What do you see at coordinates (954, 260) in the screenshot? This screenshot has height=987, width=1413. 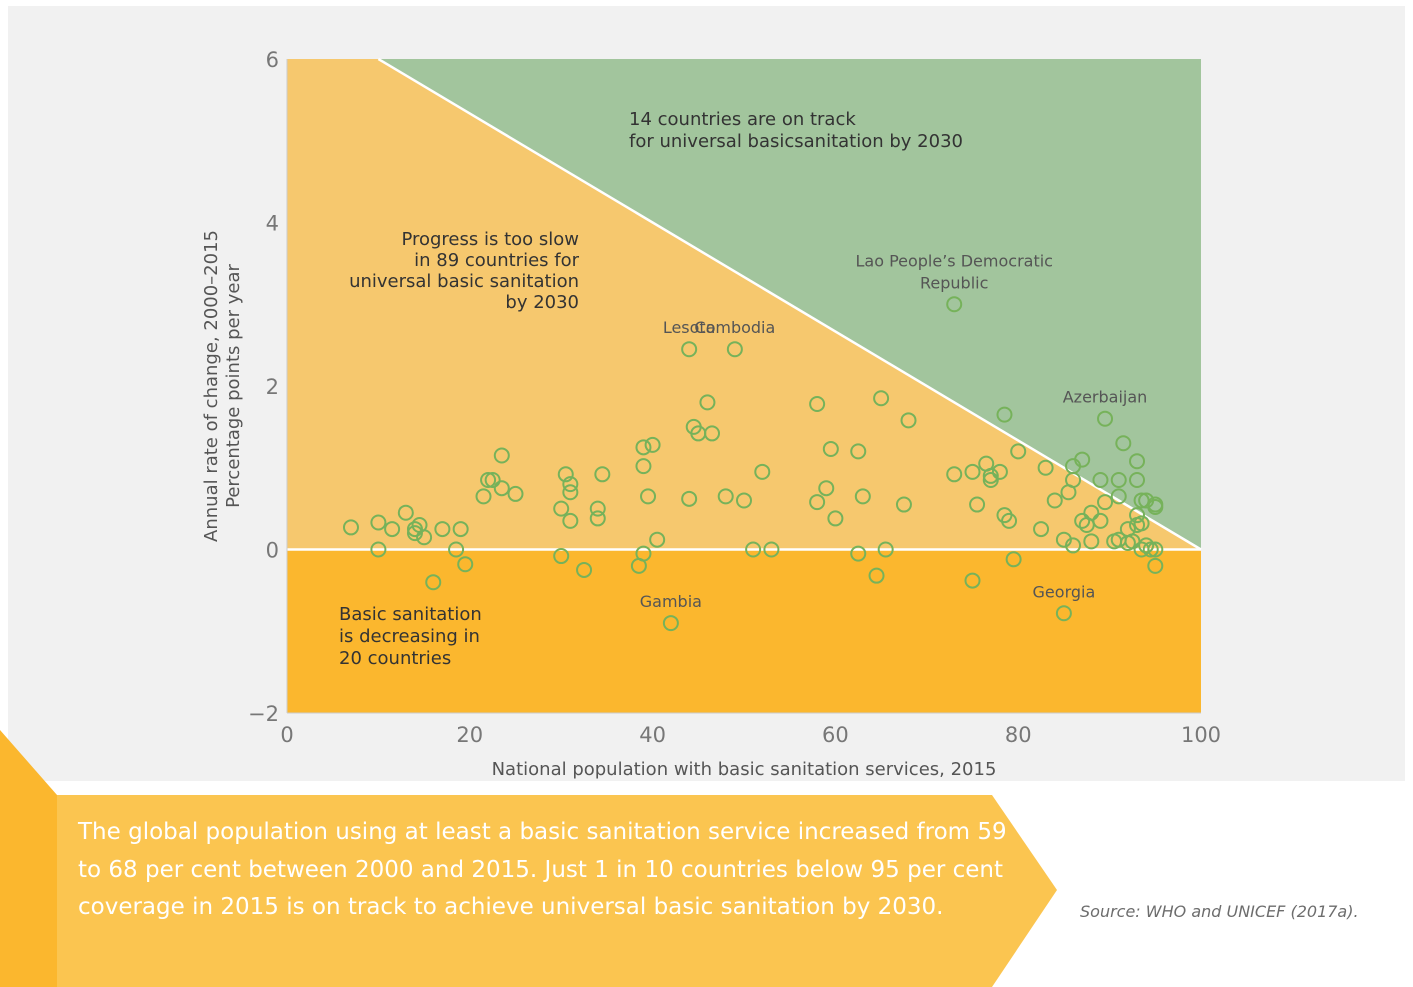 I see `point-label: Lao People’s Democratic` at bounding box center [954, 260].